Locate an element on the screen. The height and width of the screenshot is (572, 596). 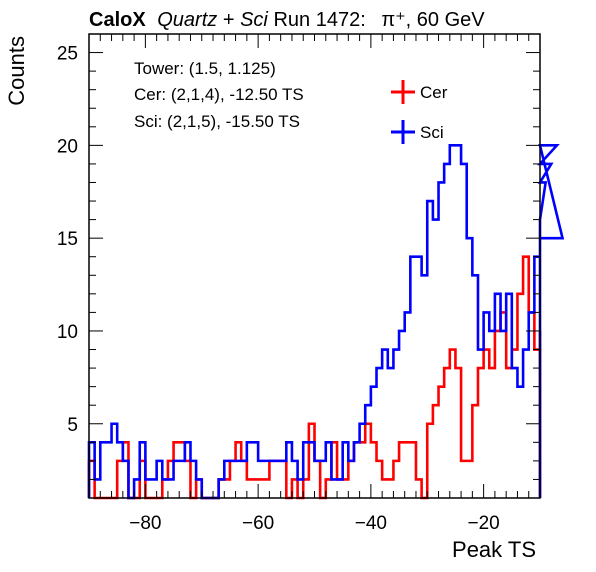
y-tick-label: 20 is located at coordinates (67, 146).